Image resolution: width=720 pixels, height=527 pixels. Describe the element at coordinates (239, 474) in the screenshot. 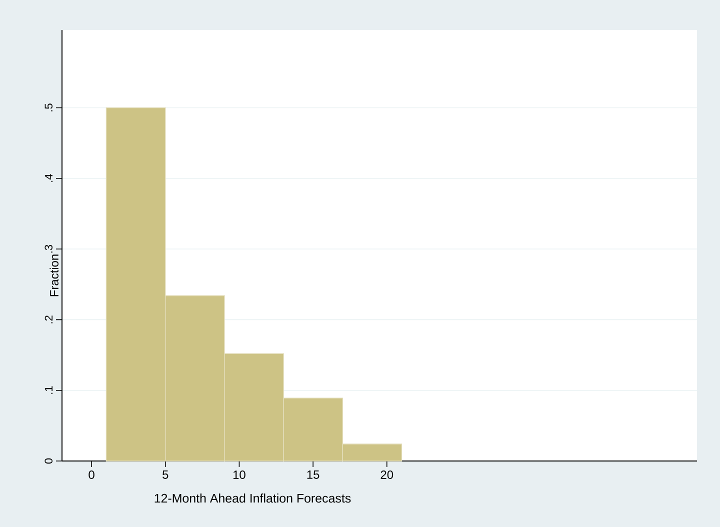

I see `x-tick-label: 10` at that location.